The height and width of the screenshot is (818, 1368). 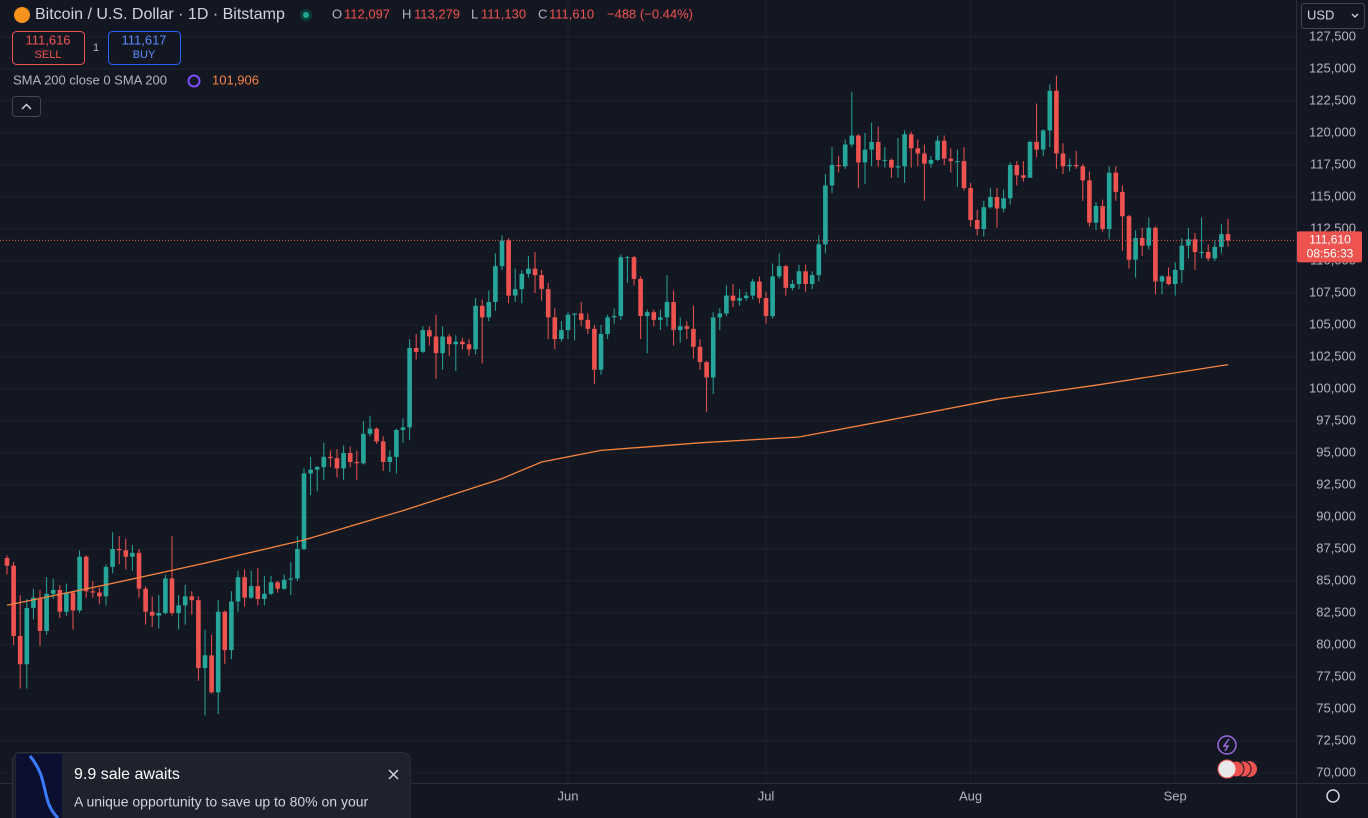 I want to click on y-tick-label: 75,000, so click(x=1336, y=707).